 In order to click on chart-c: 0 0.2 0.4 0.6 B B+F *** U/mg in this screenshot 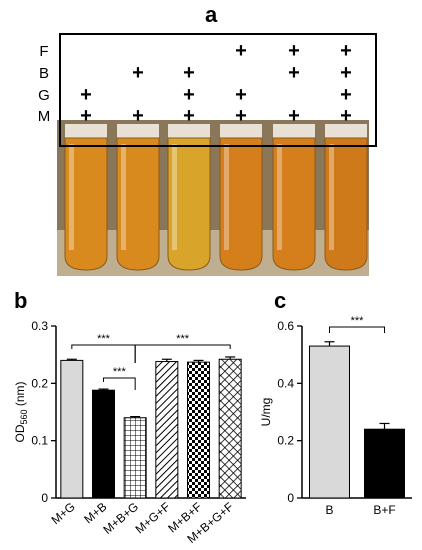, I will do `click(335, 416)`.